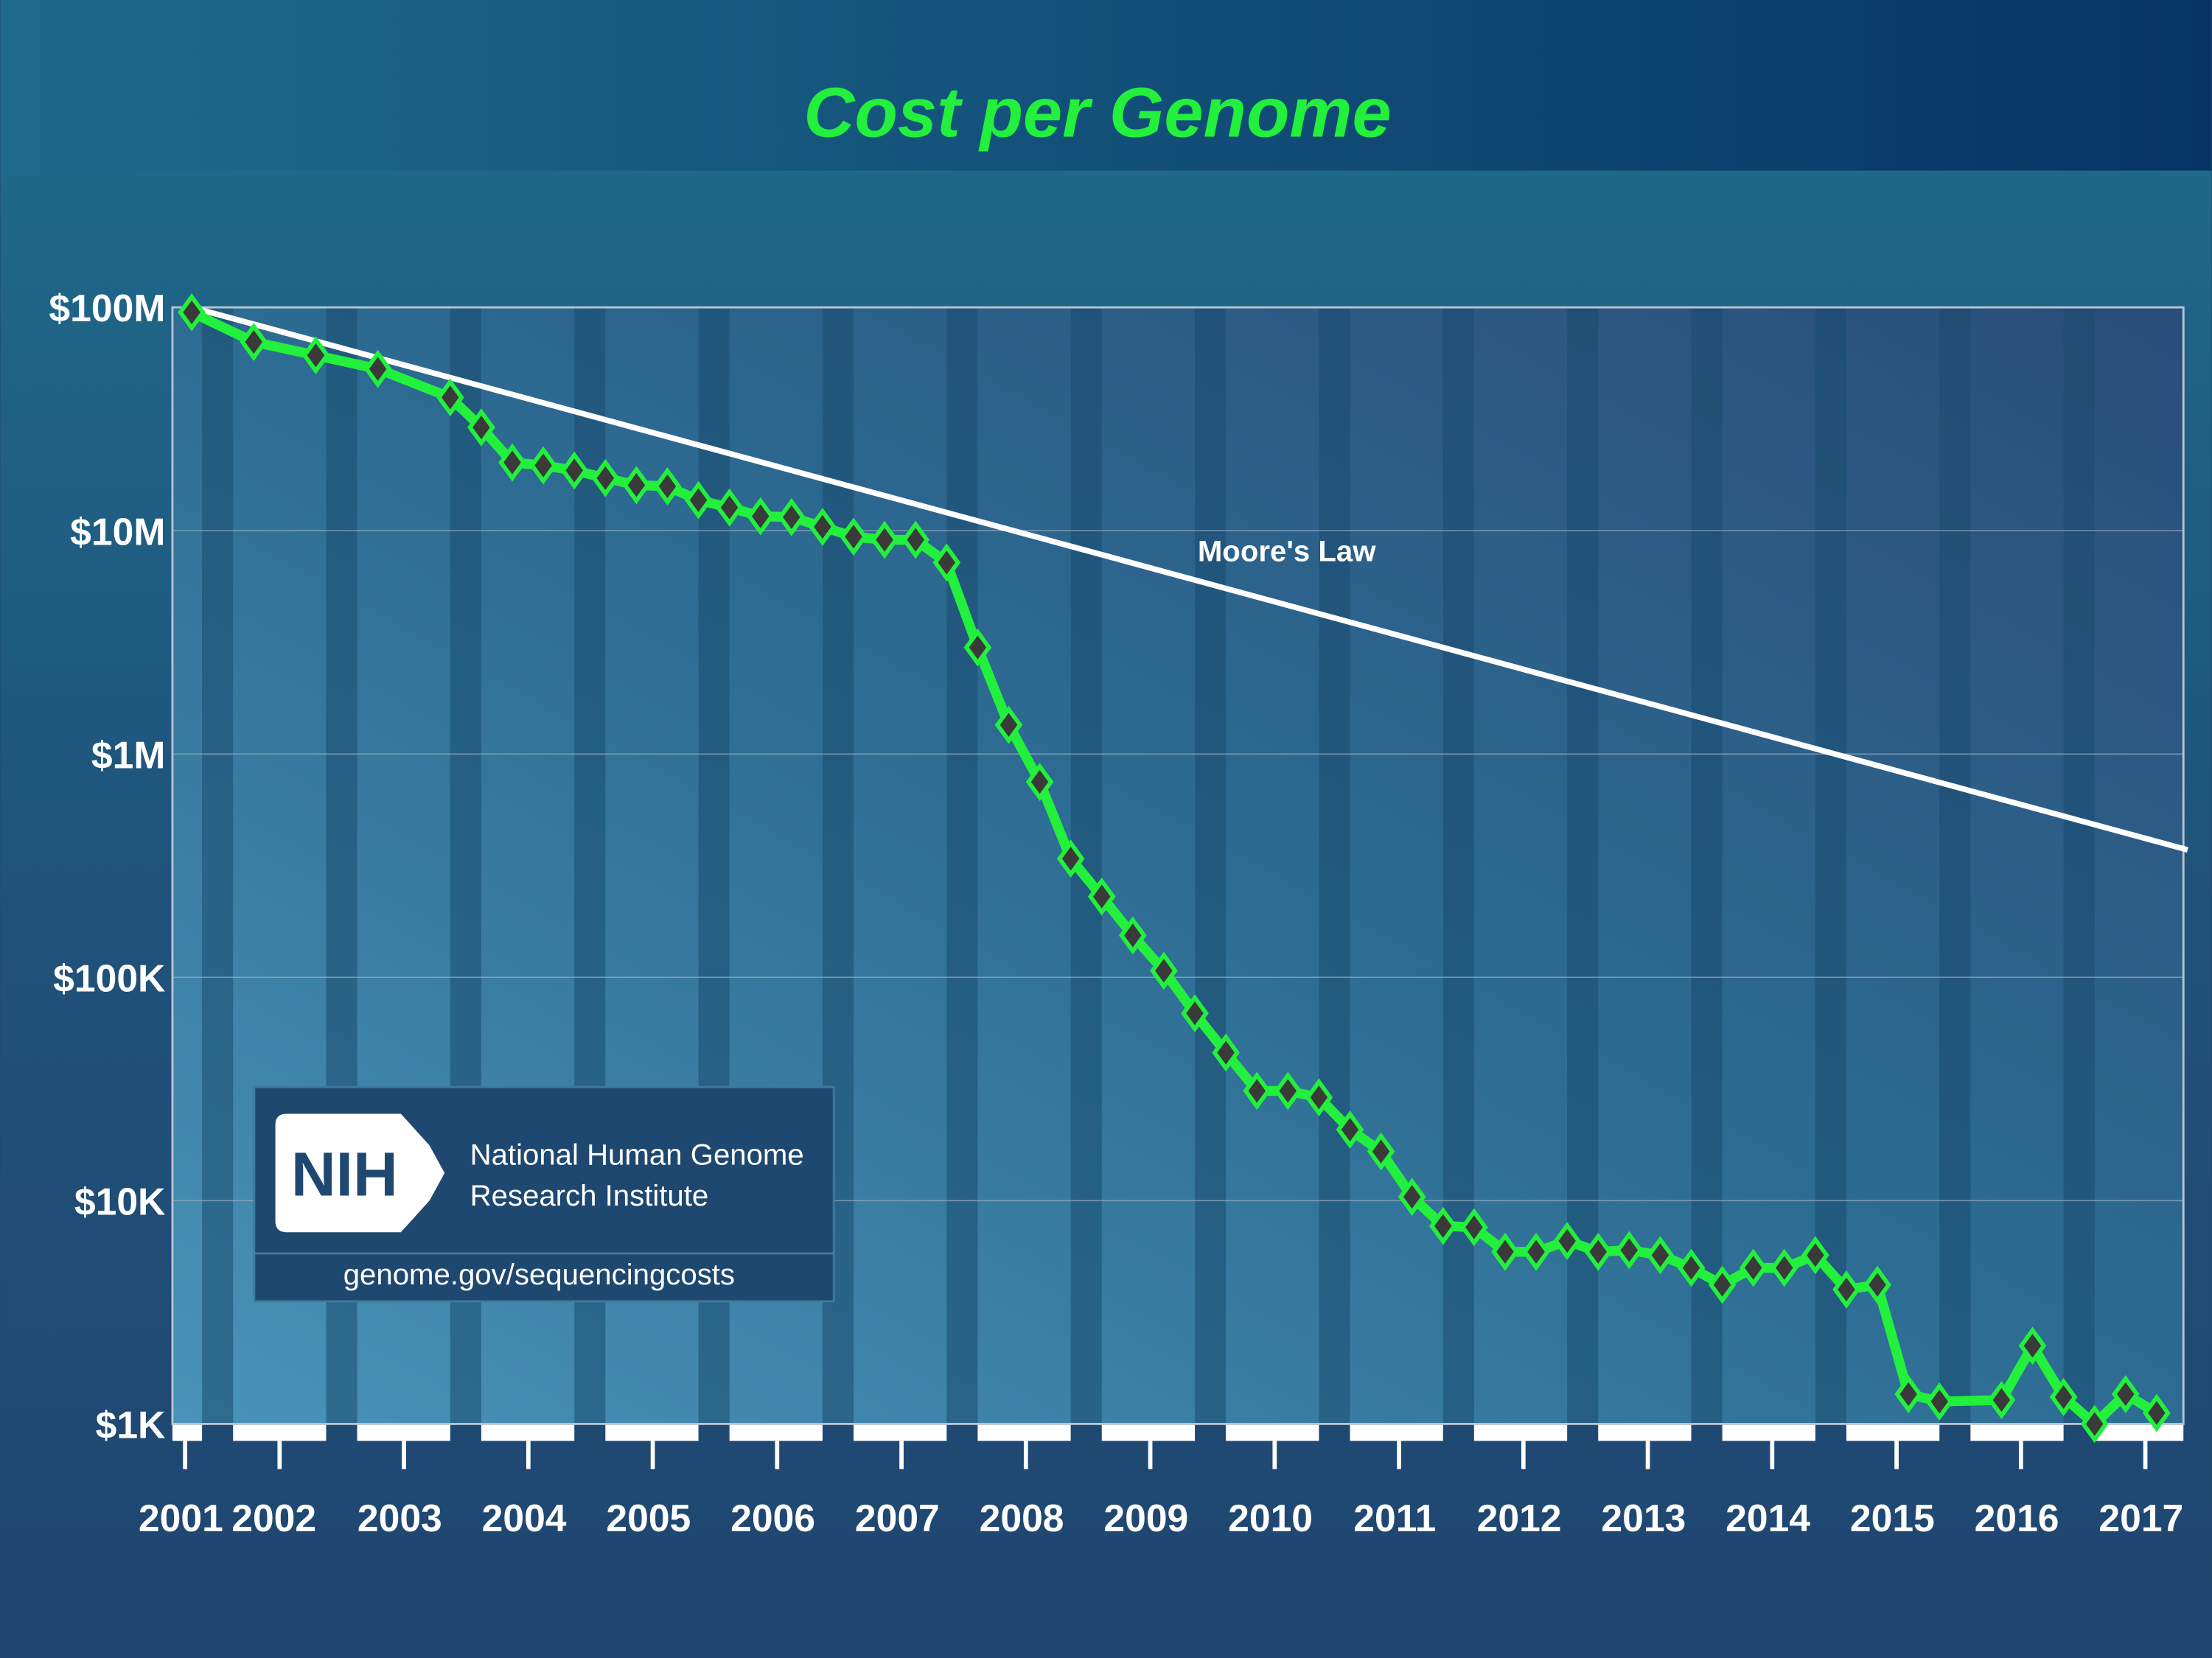  What do you see at coordinates (1643, 1518) in the screenshot?
I see `x-tick-label: 2013` at bounding box center [1643, 1518].